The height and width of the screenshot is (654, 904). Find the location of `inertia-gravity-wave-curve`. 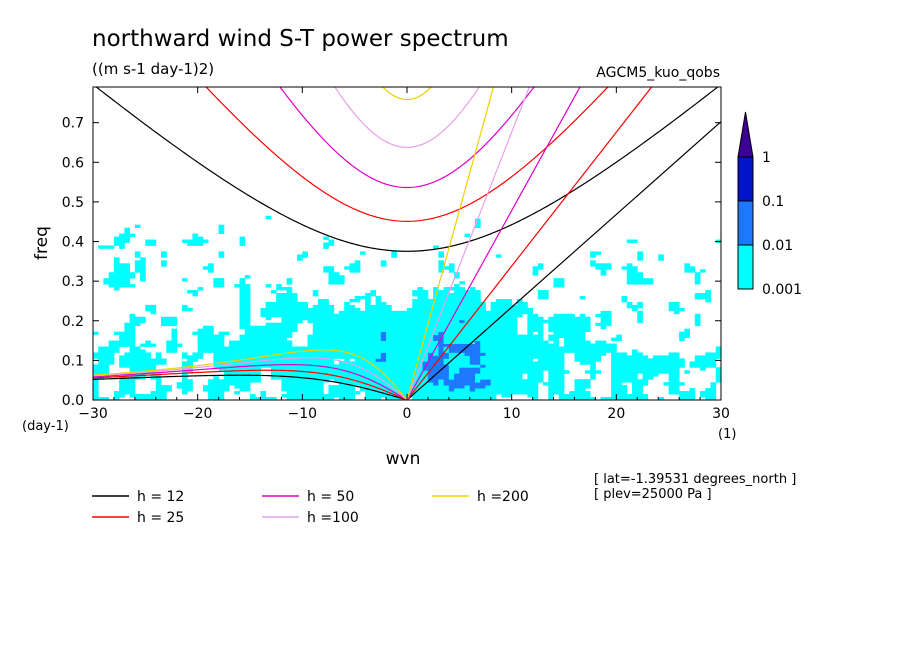

inertia-gravity-wave-curve is located at coordinates (407, 94).